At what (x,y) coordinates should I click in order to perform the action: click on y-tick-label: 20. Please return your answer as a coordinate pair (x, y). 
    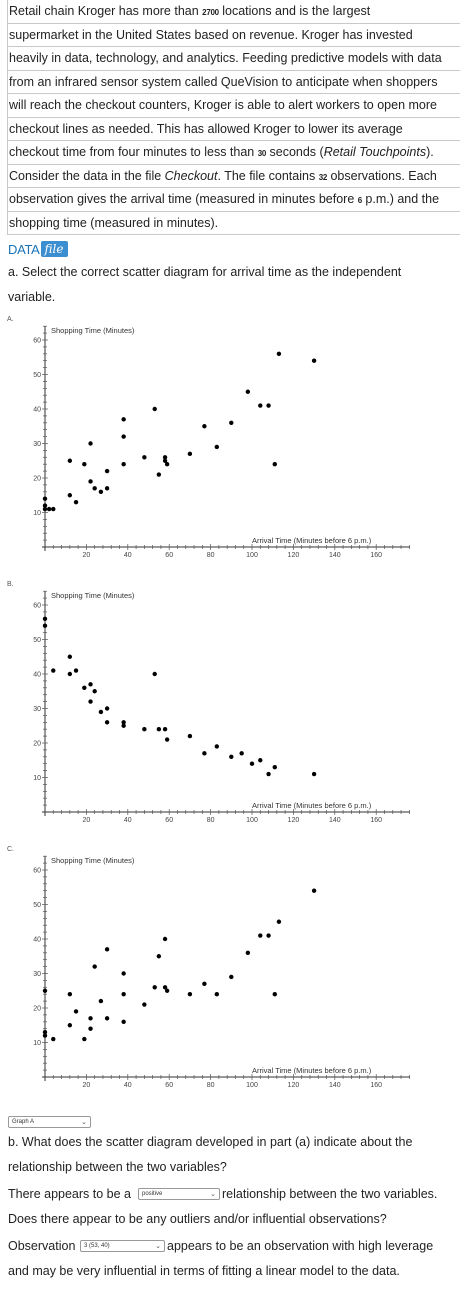
    Looking at the image, I should click on (37, 1009).